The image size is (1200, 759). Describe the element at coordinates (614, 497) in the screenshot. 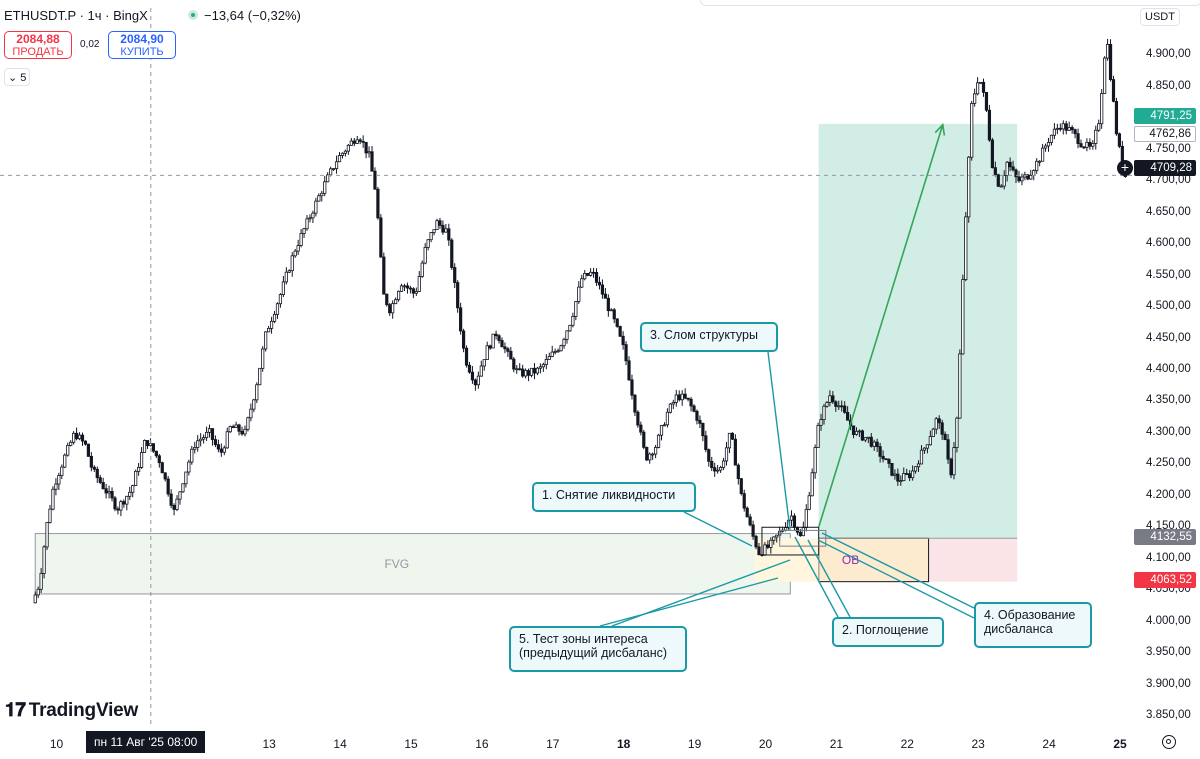

I see `note-liquidity-sweep: 1. Снятие ликвидности` at that location.